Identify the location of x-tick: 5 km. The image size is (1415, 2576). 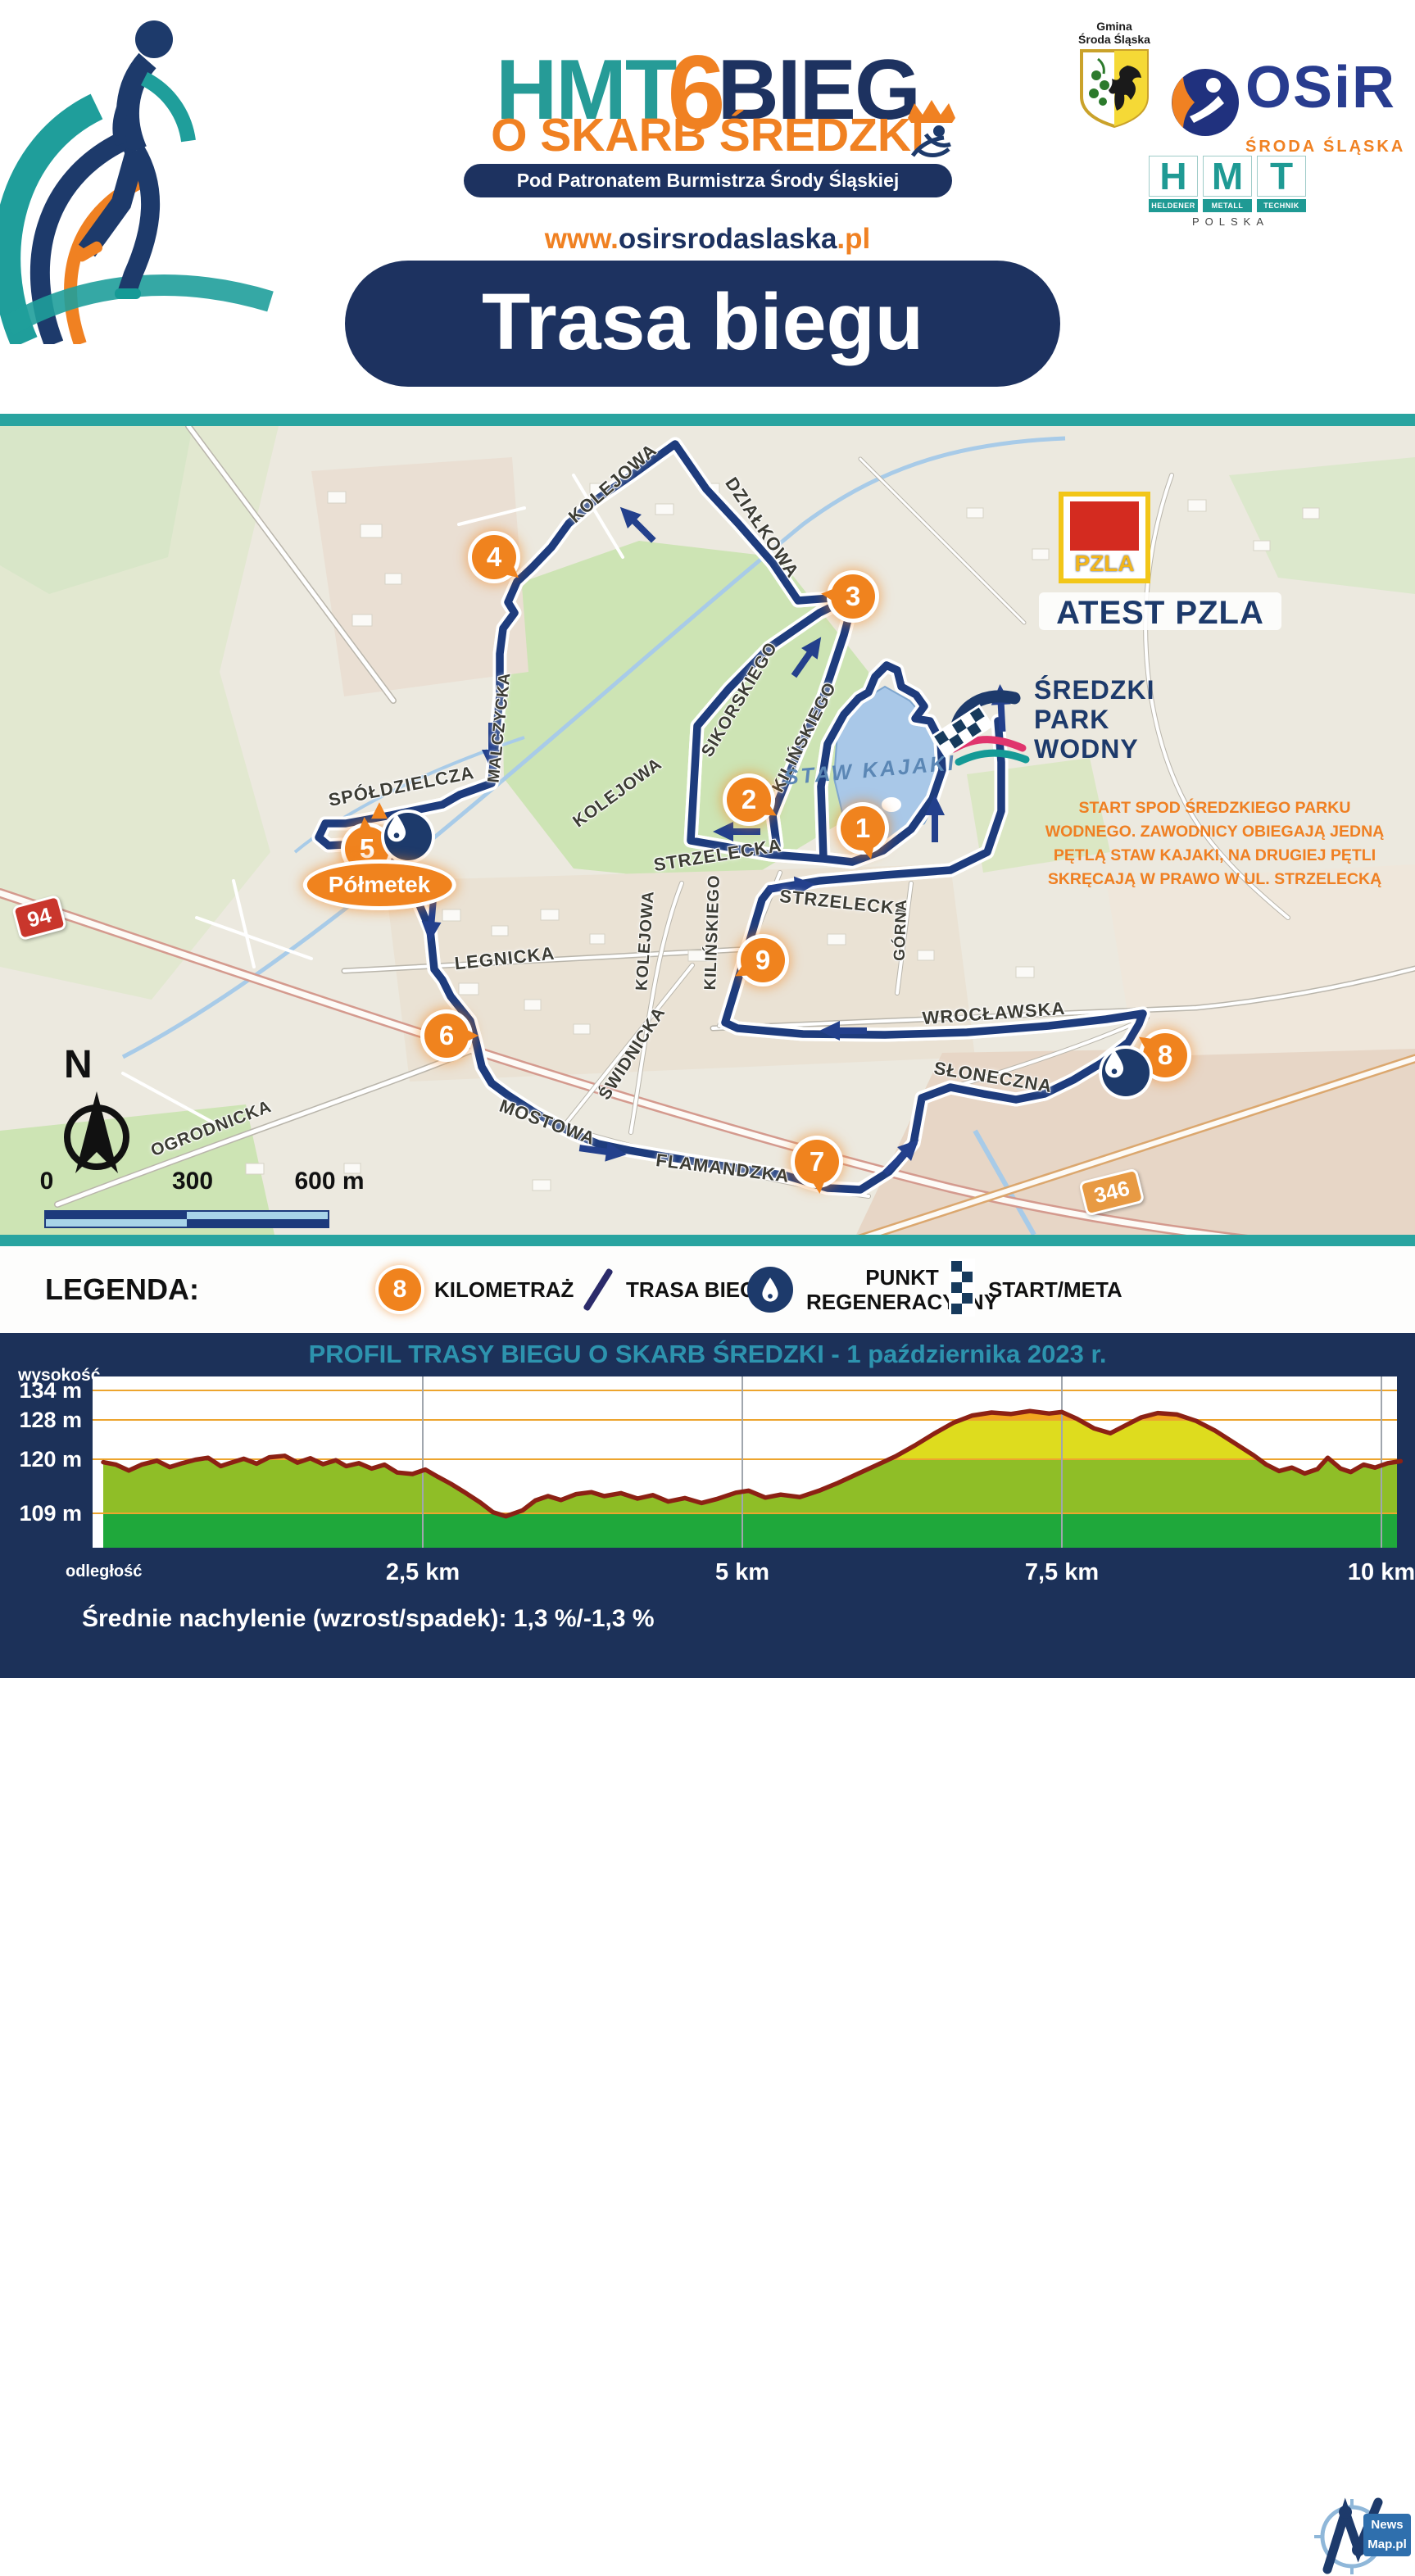
(742, 1572).